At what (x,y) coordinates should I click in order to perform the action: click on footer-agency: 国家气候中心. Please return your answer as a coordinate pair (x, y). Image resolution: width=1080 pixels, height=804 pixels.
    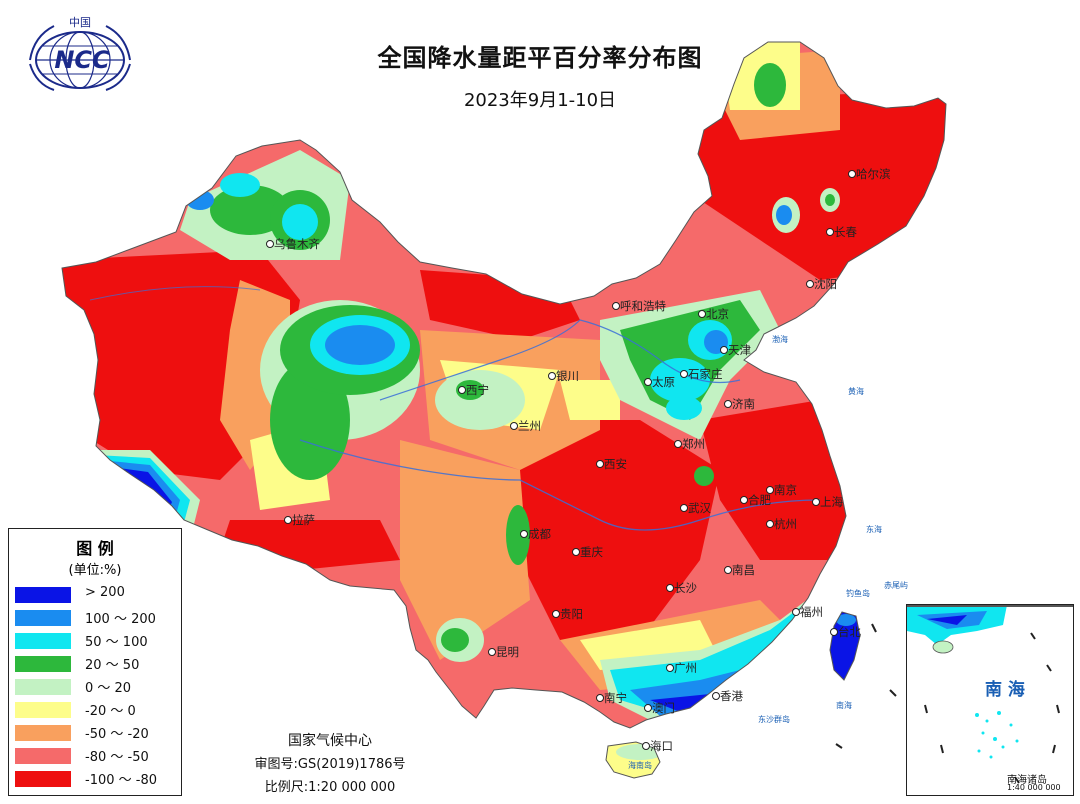
    Looking at the image, I should click on (330, 741).